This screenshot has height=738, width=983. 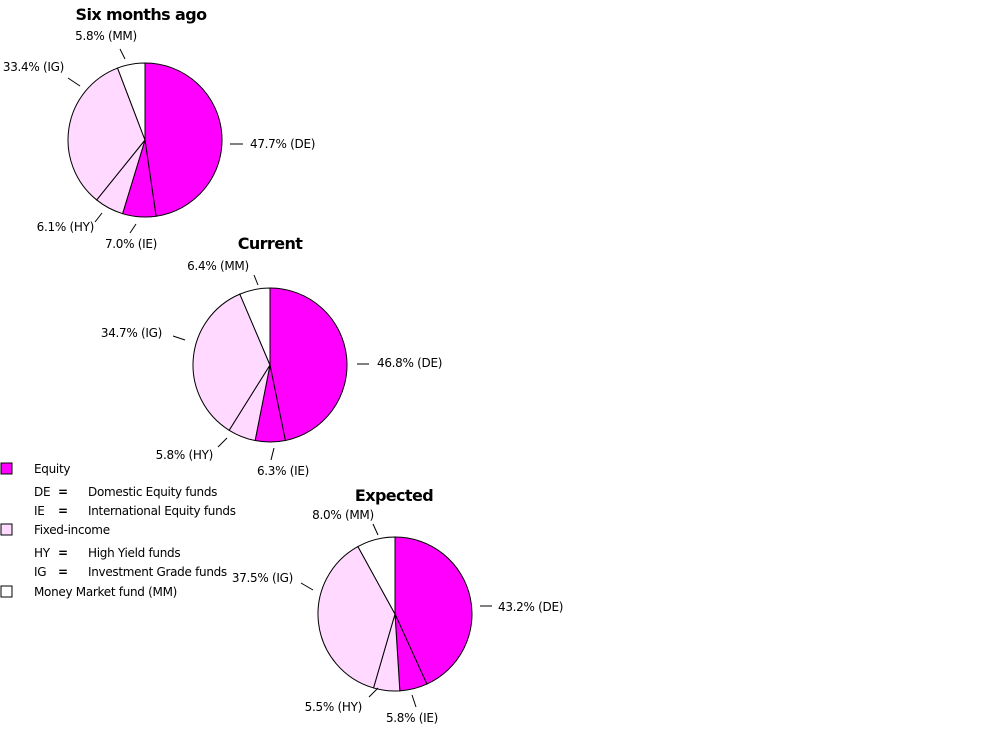 What do you see at coordinates (6, 529) in the screenshot?
I see `legend-swatch-fixed-income` at bounding box center [6, 529].